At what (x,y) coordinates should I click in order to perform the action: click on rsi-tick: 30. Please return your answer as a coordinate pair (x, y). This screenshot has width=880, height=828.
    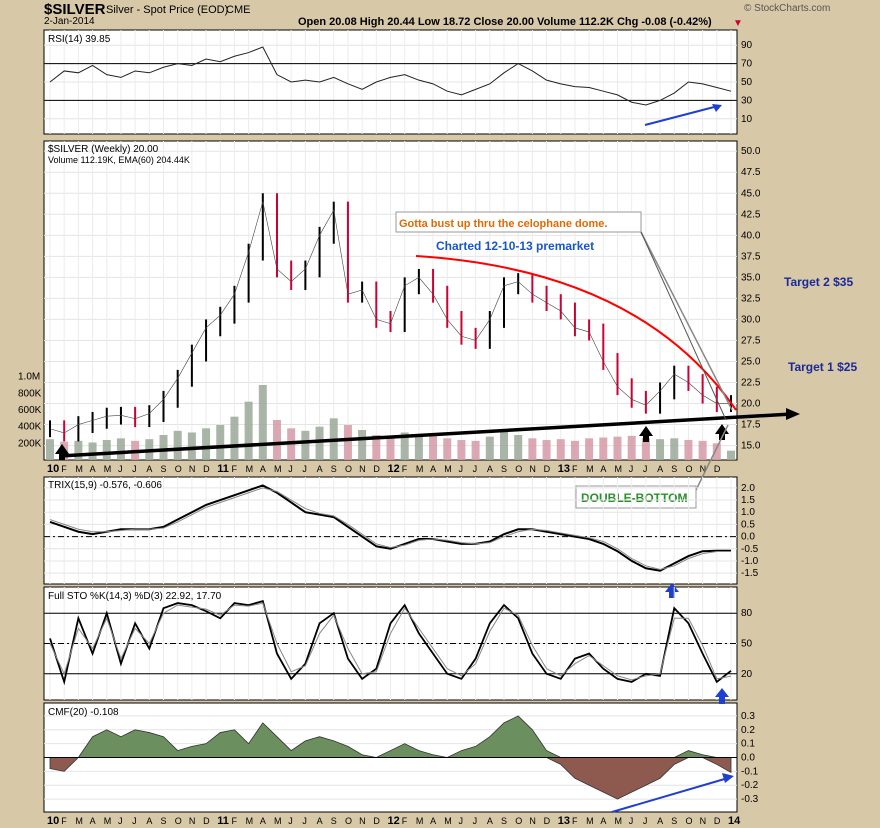
    Looking at the image, I should click on (747, 100).